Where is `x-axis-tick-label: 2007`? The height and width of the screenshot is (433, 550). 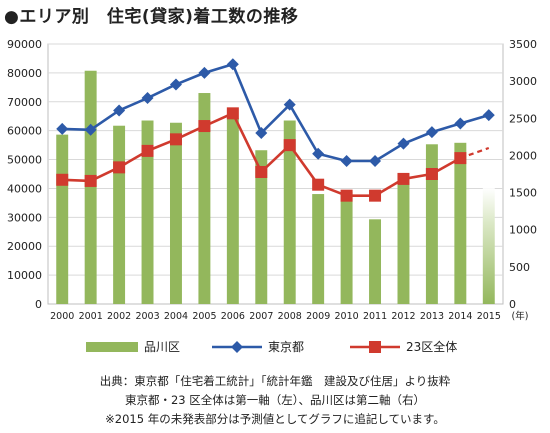 x-axis-tick-label: 2007 is located at coordinates (261, 316).